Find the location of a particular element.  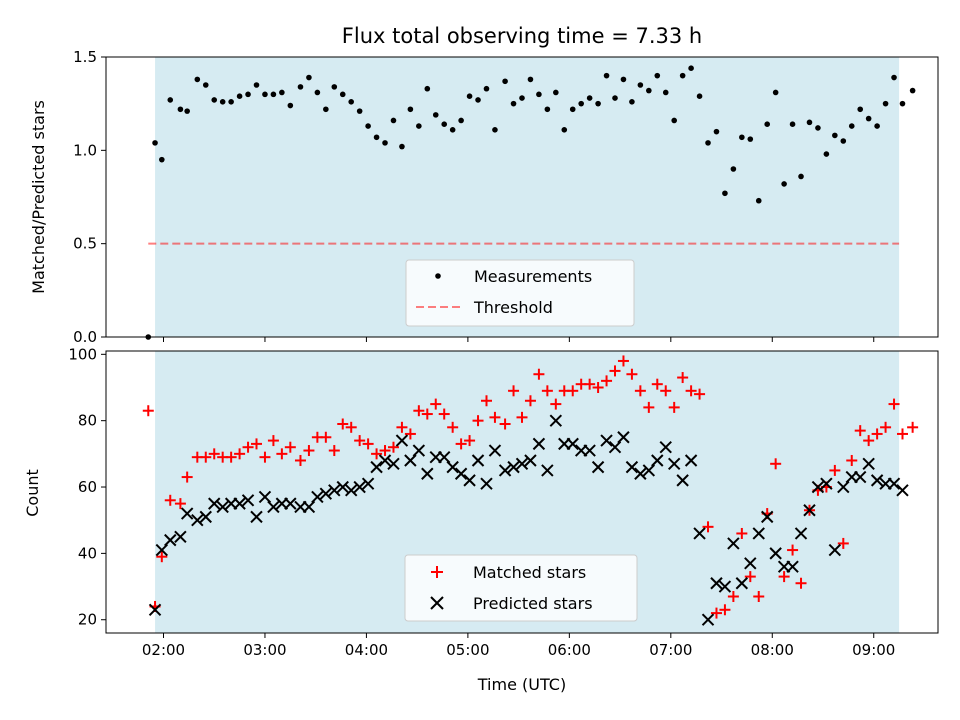

bottom-y-tick-label: 80 is located at coordinates (87, 421).